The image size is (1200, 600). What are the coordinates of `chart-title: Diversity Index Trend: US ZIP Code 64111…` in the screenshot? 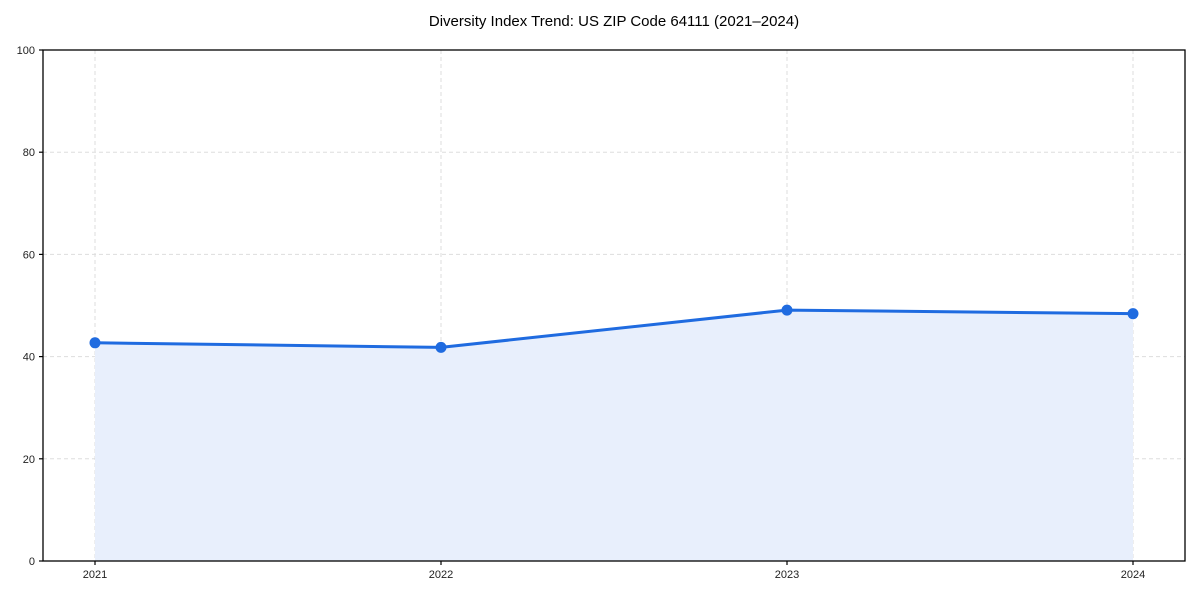 It's located at (614, 21).